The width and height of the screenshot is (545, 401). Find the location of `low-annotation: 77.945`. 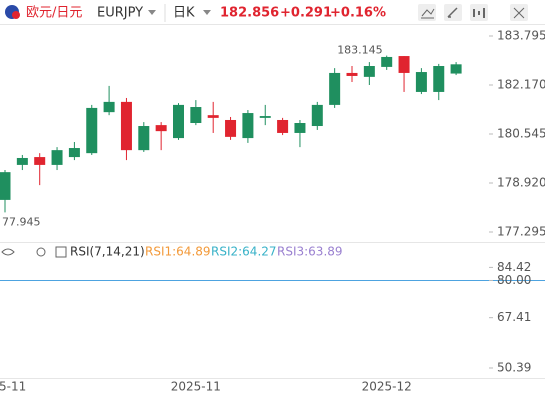

low-annotation: 77.945 is located at coordinates (21, 221).